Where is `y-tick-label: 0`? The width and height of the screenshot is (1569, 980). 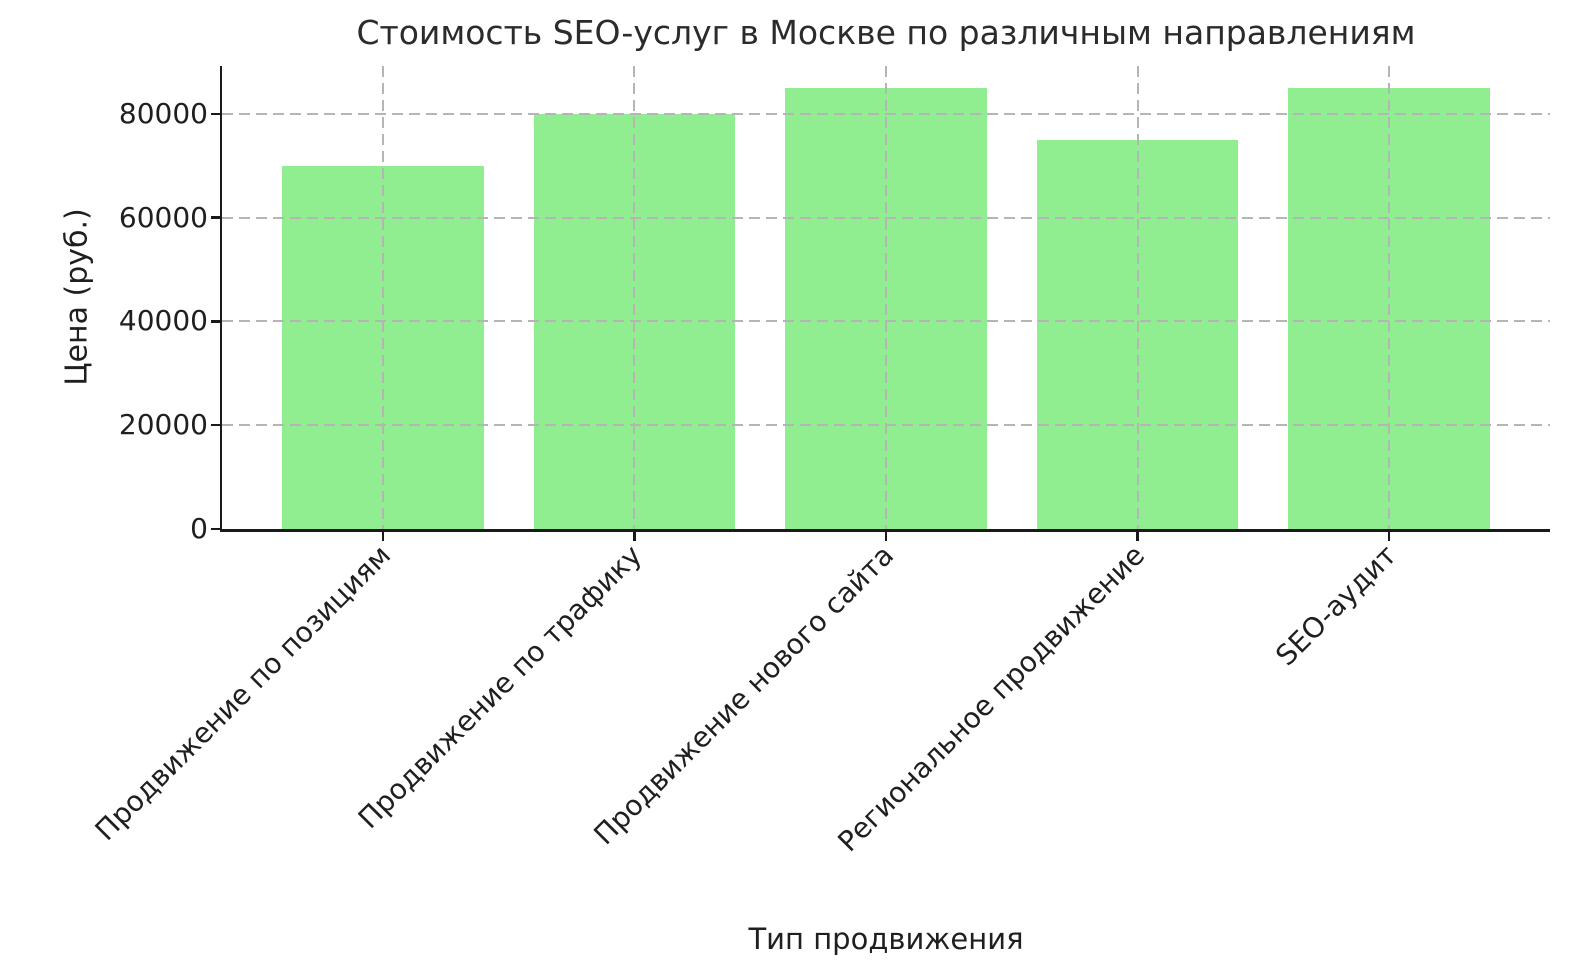
y-tick-label: 0 is located at coordinates (199, 528).